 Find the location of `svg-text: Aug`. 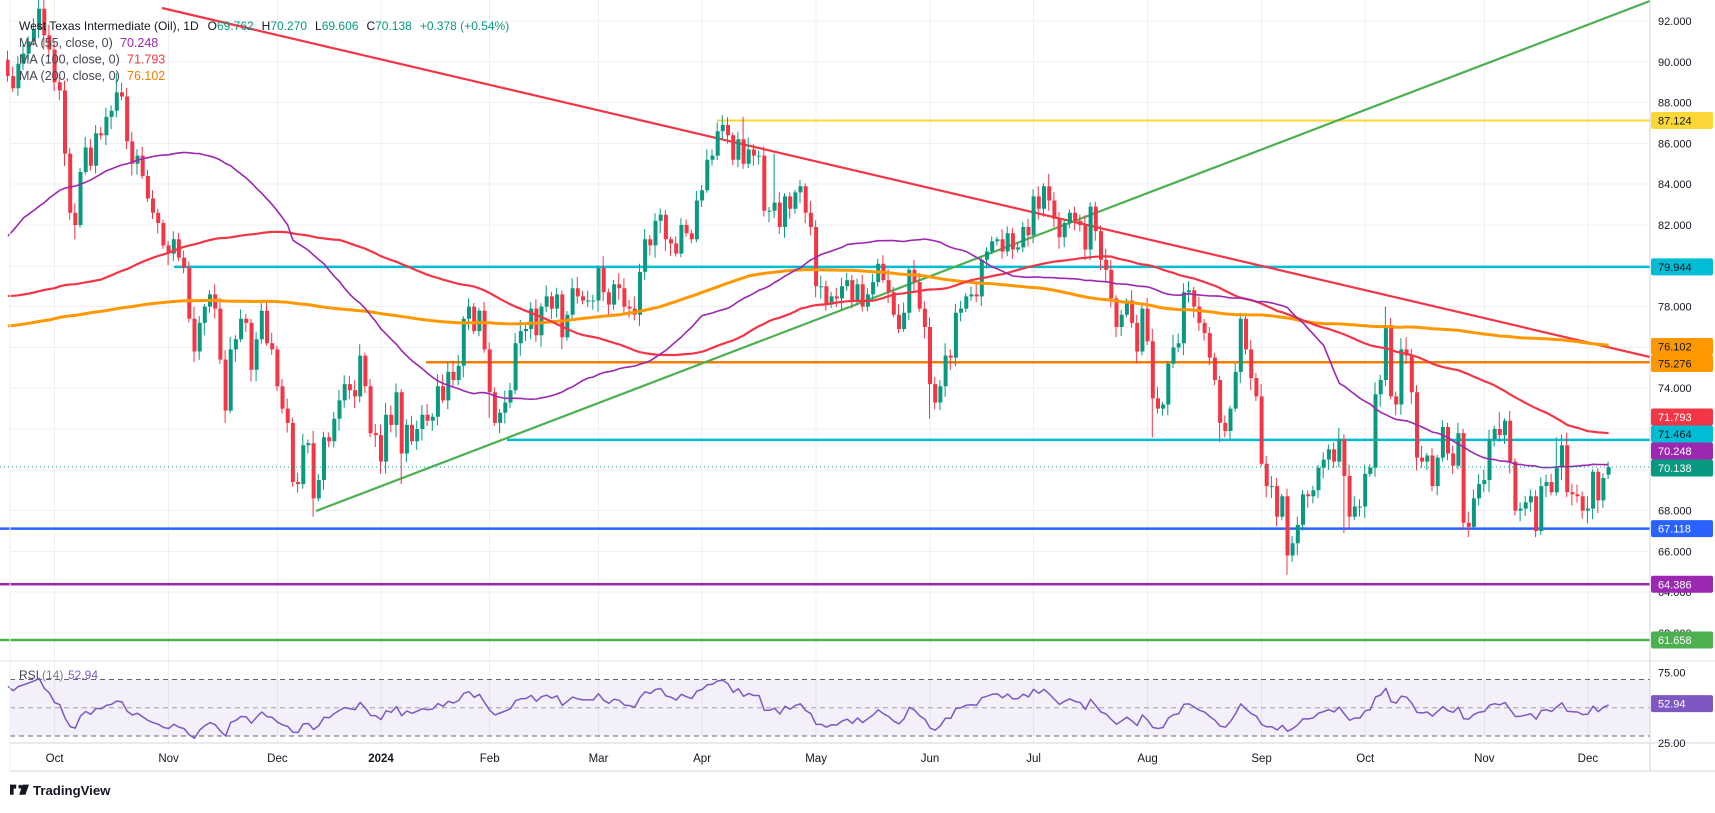

svg-text: Aug is located at coordinates (1147, 759).